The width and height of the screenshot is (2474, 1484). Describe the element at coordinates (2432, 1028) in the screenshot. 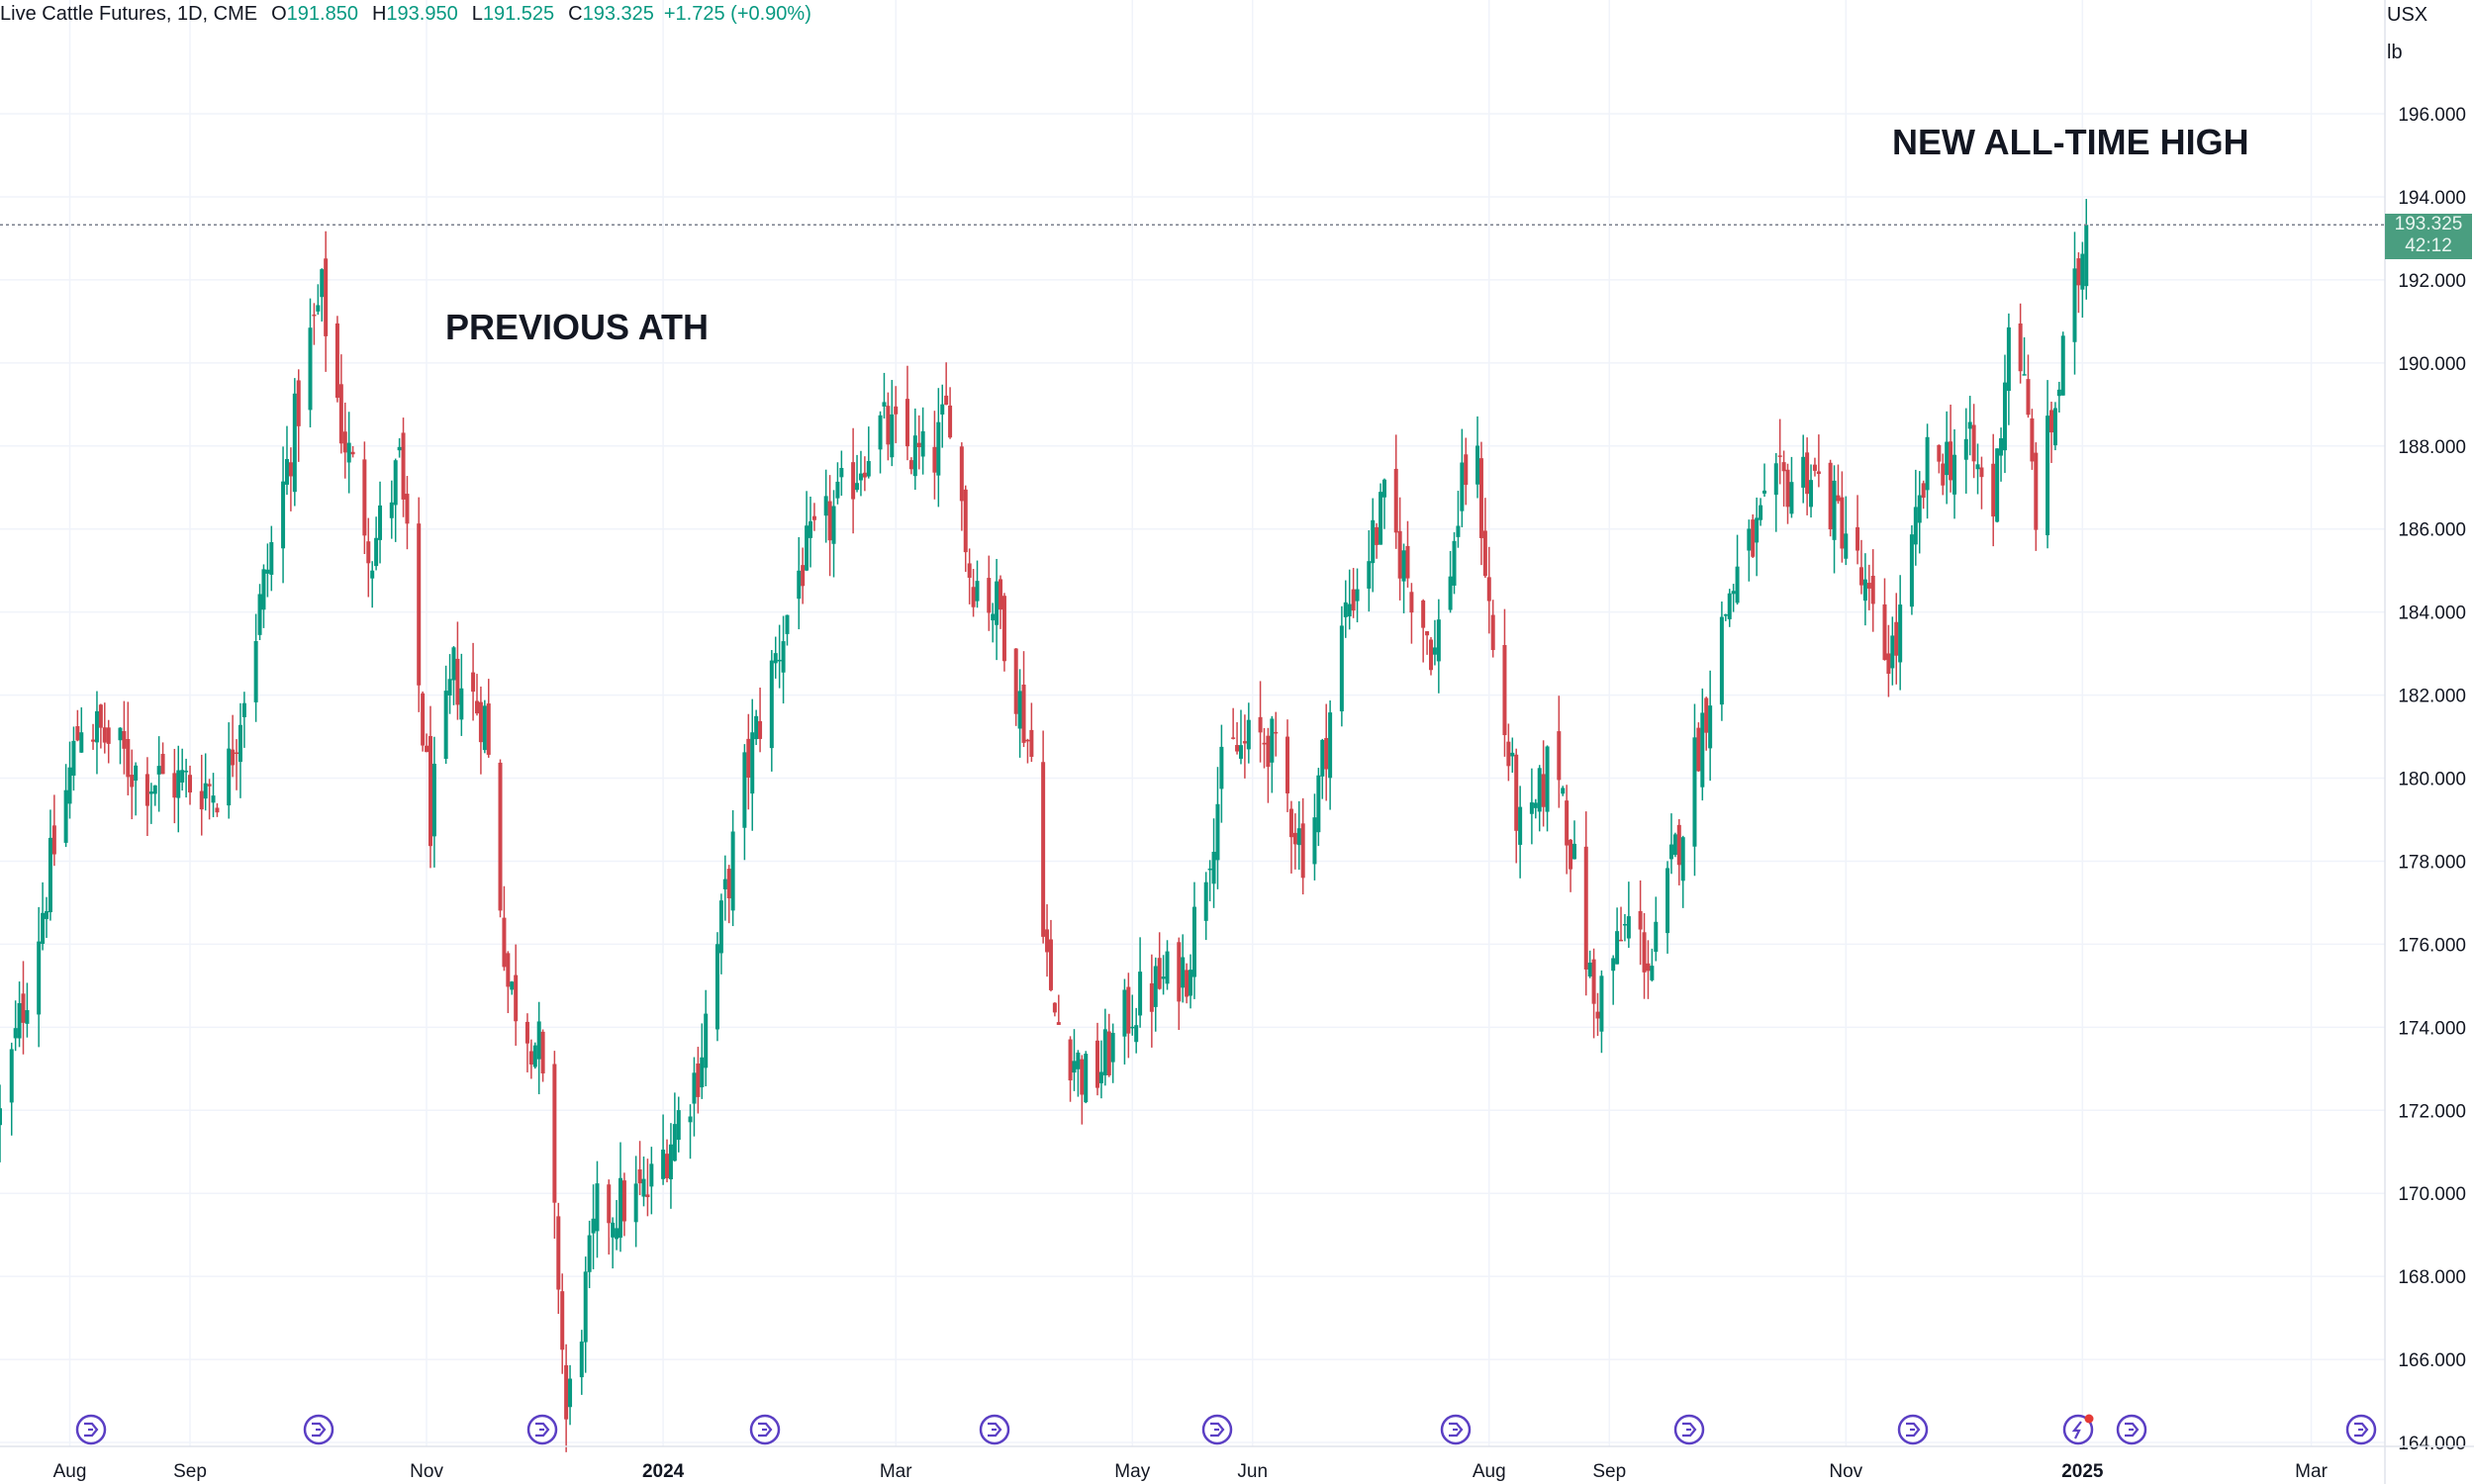

I see `y-tick-label: 174.000` at that location.